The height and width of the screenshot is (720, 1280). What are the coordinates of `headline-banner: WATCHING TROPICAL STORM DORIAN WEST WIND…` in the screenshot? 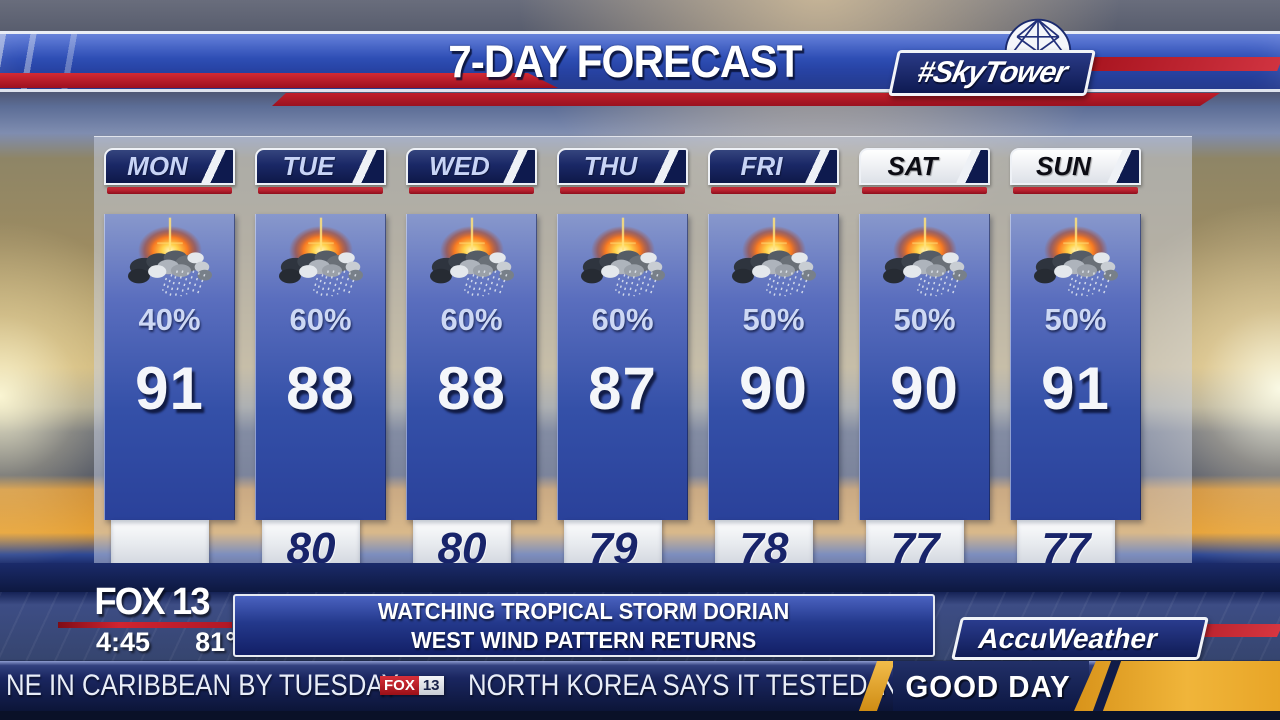 It's located at (584, 625).